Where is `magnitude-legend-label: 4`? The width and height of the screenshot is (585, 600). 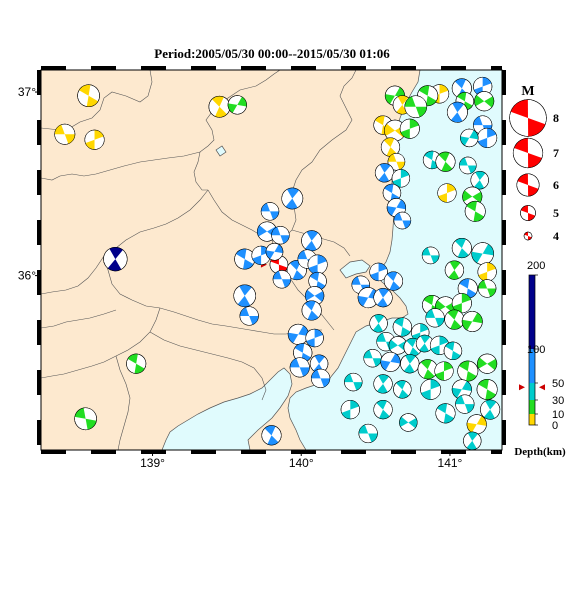
magnitude-legend-label: 4 is located at coordinates (556, 236).